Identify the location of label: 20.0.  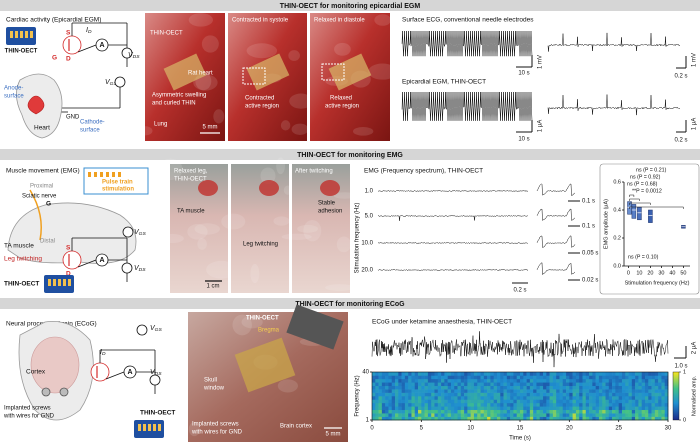
(367, 271).